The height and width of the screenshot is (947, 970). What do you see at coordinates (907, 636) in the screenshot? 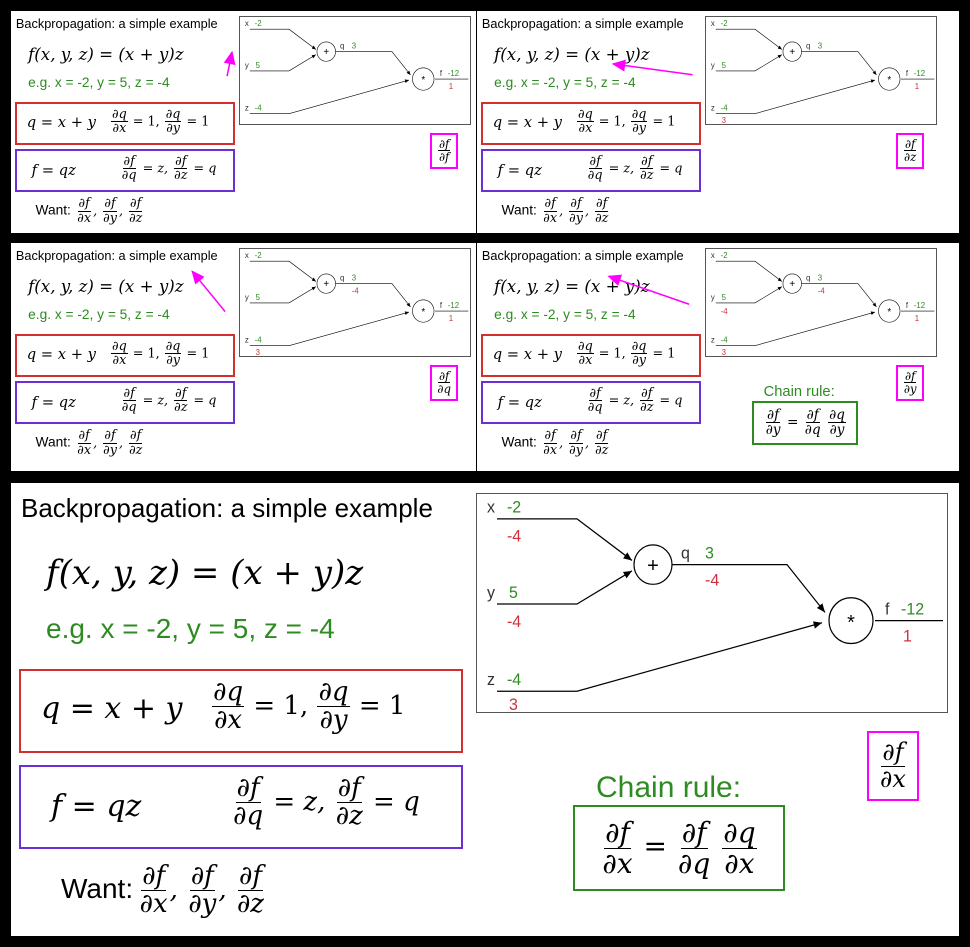
I see `f-gradient: 1` at bounding box center [907, 636].